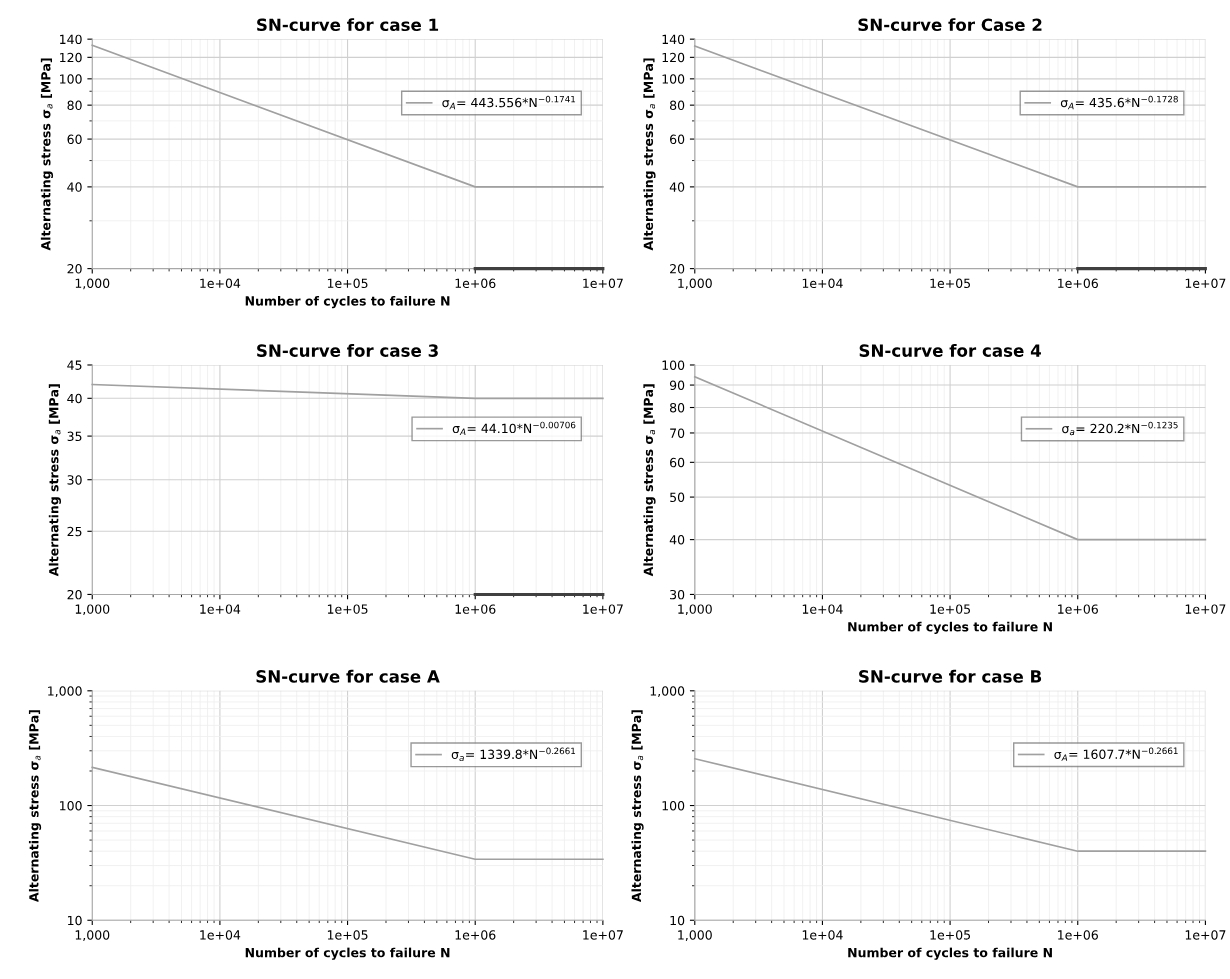 The image size is (1230, 979). What do you see at coordinates (74, 436) in the screenshot?
I see `y-tick-label: 35` at bounding box center [74, 436].